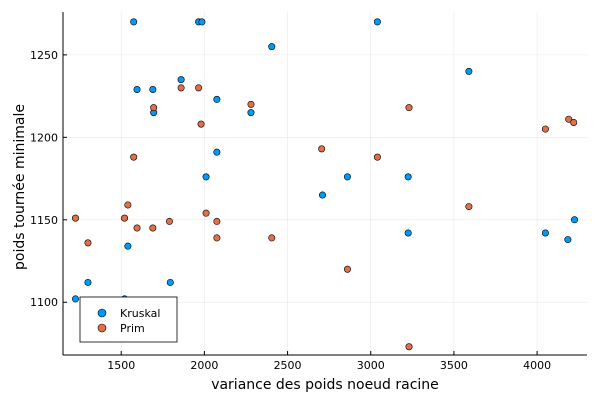 This screenshot has height=400, width=600. I want to click on legend-box, so click(128, 319).